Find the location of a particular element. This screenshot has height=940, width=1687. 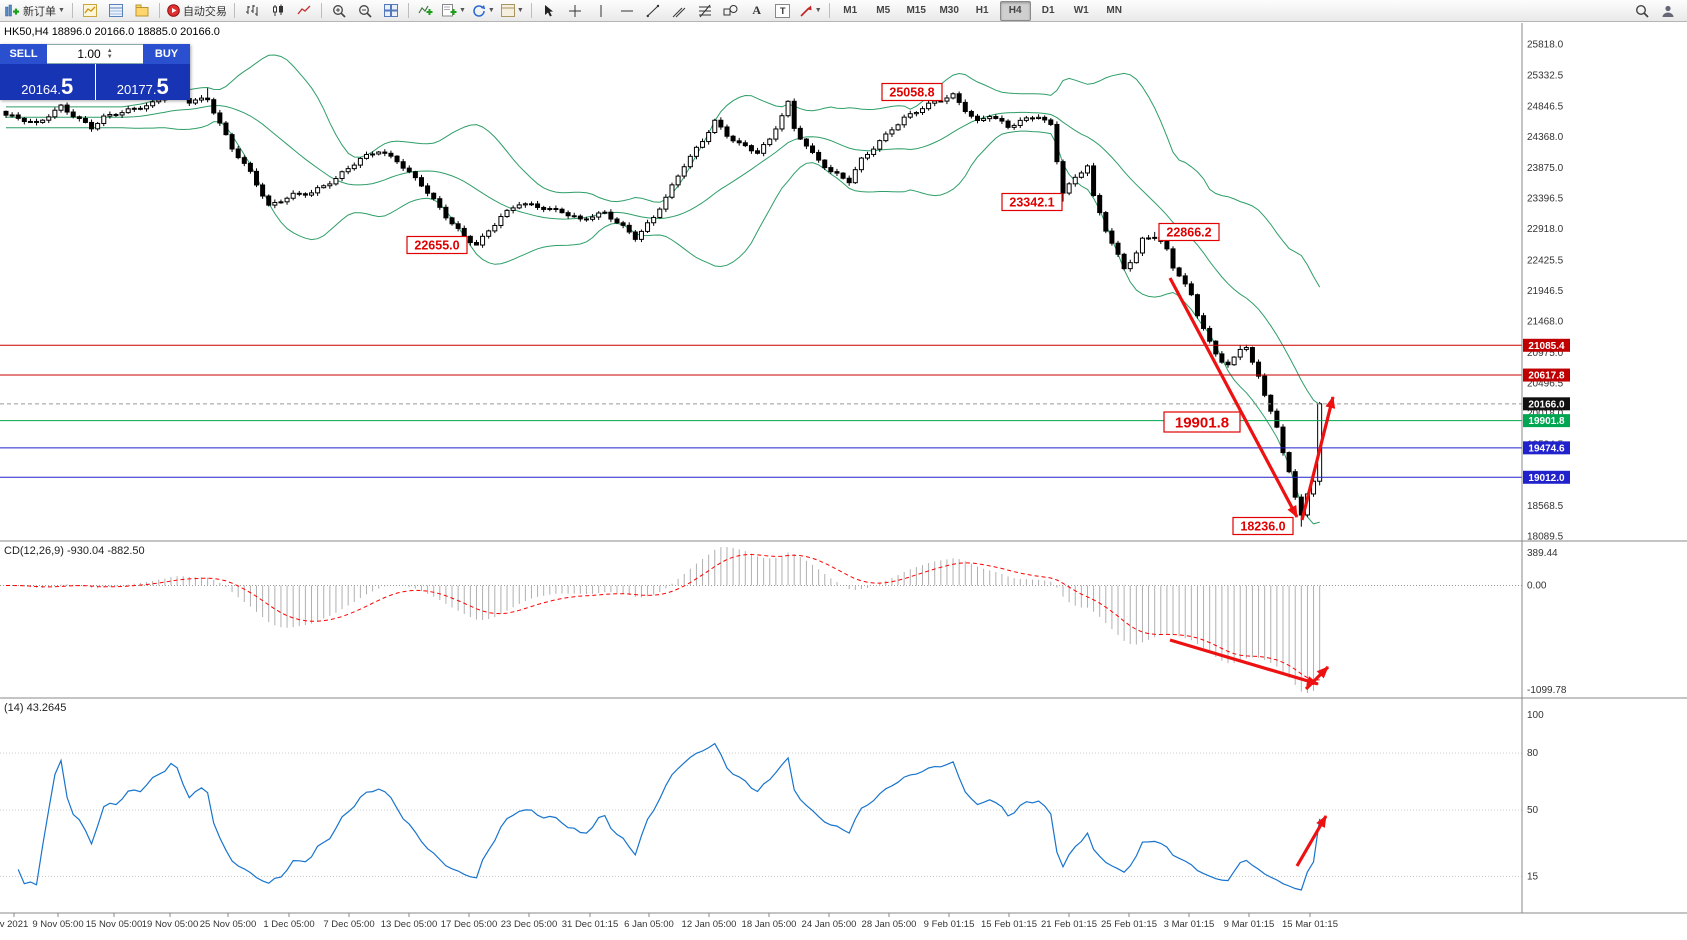

timeframe-w1: W1 is located at coordinates (1081, 10).